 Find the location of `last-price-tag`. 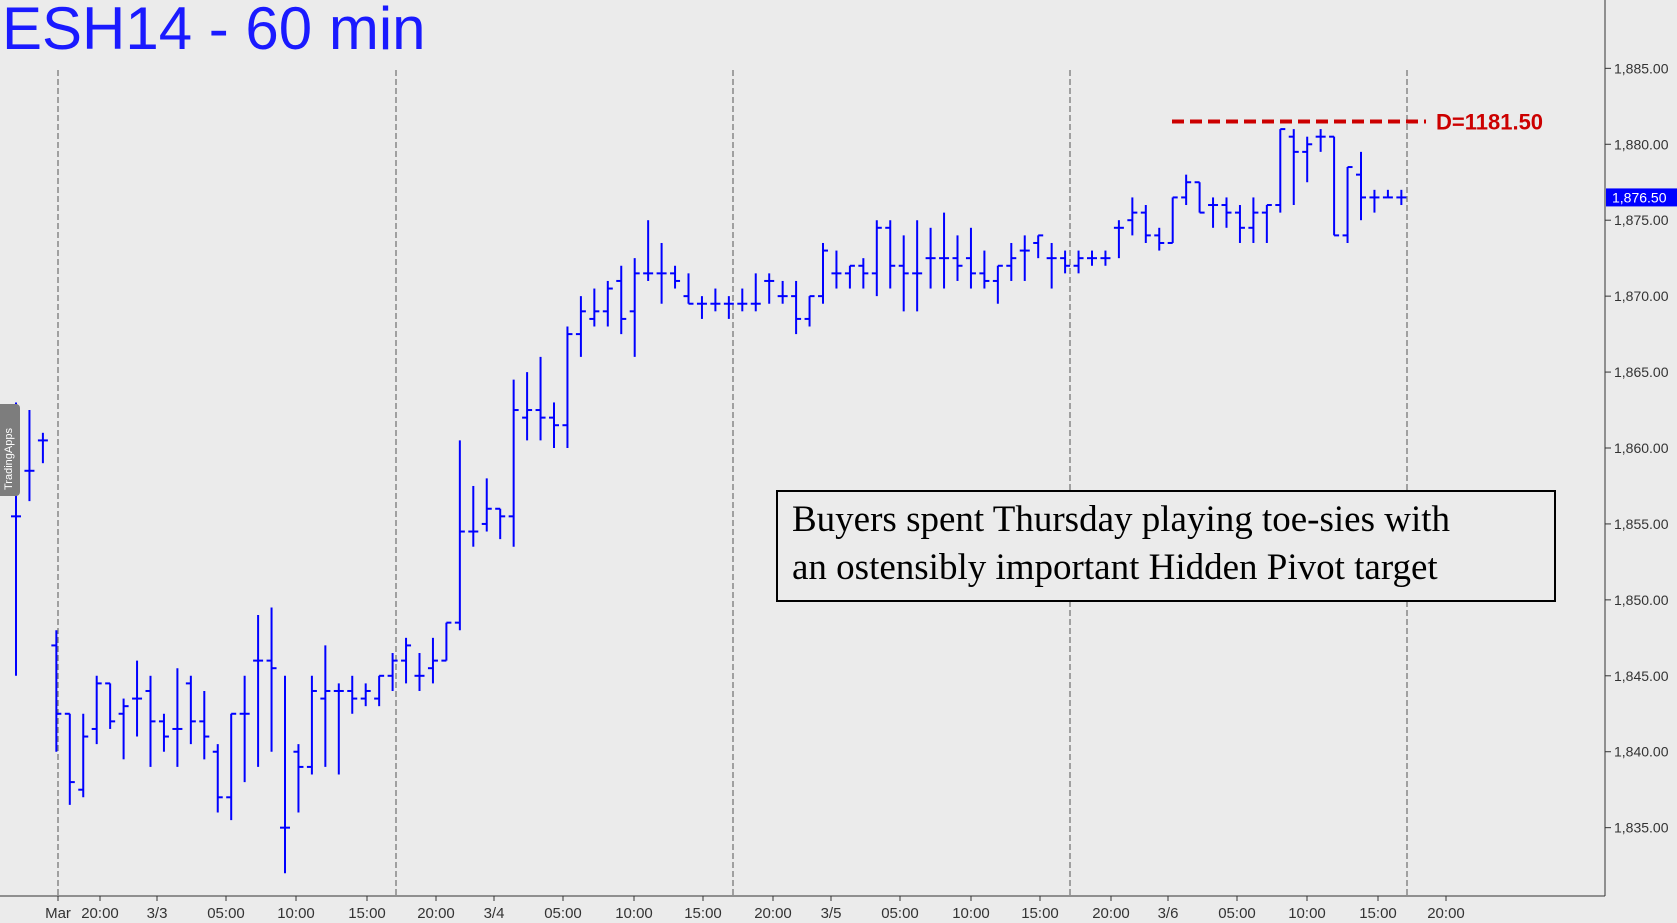

last-price-tag is located at coordinates (1641, 197).